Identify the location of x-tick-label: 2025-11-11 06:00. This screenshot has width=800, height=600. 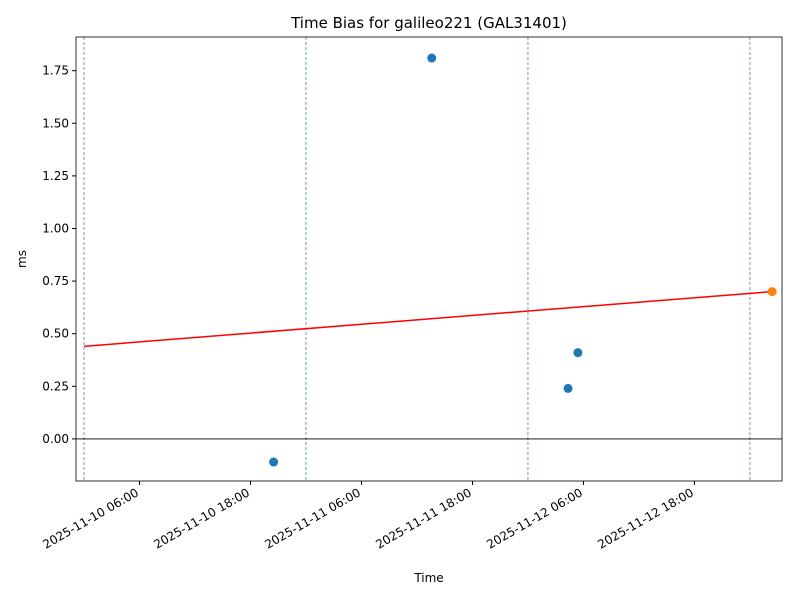
(312, 518).